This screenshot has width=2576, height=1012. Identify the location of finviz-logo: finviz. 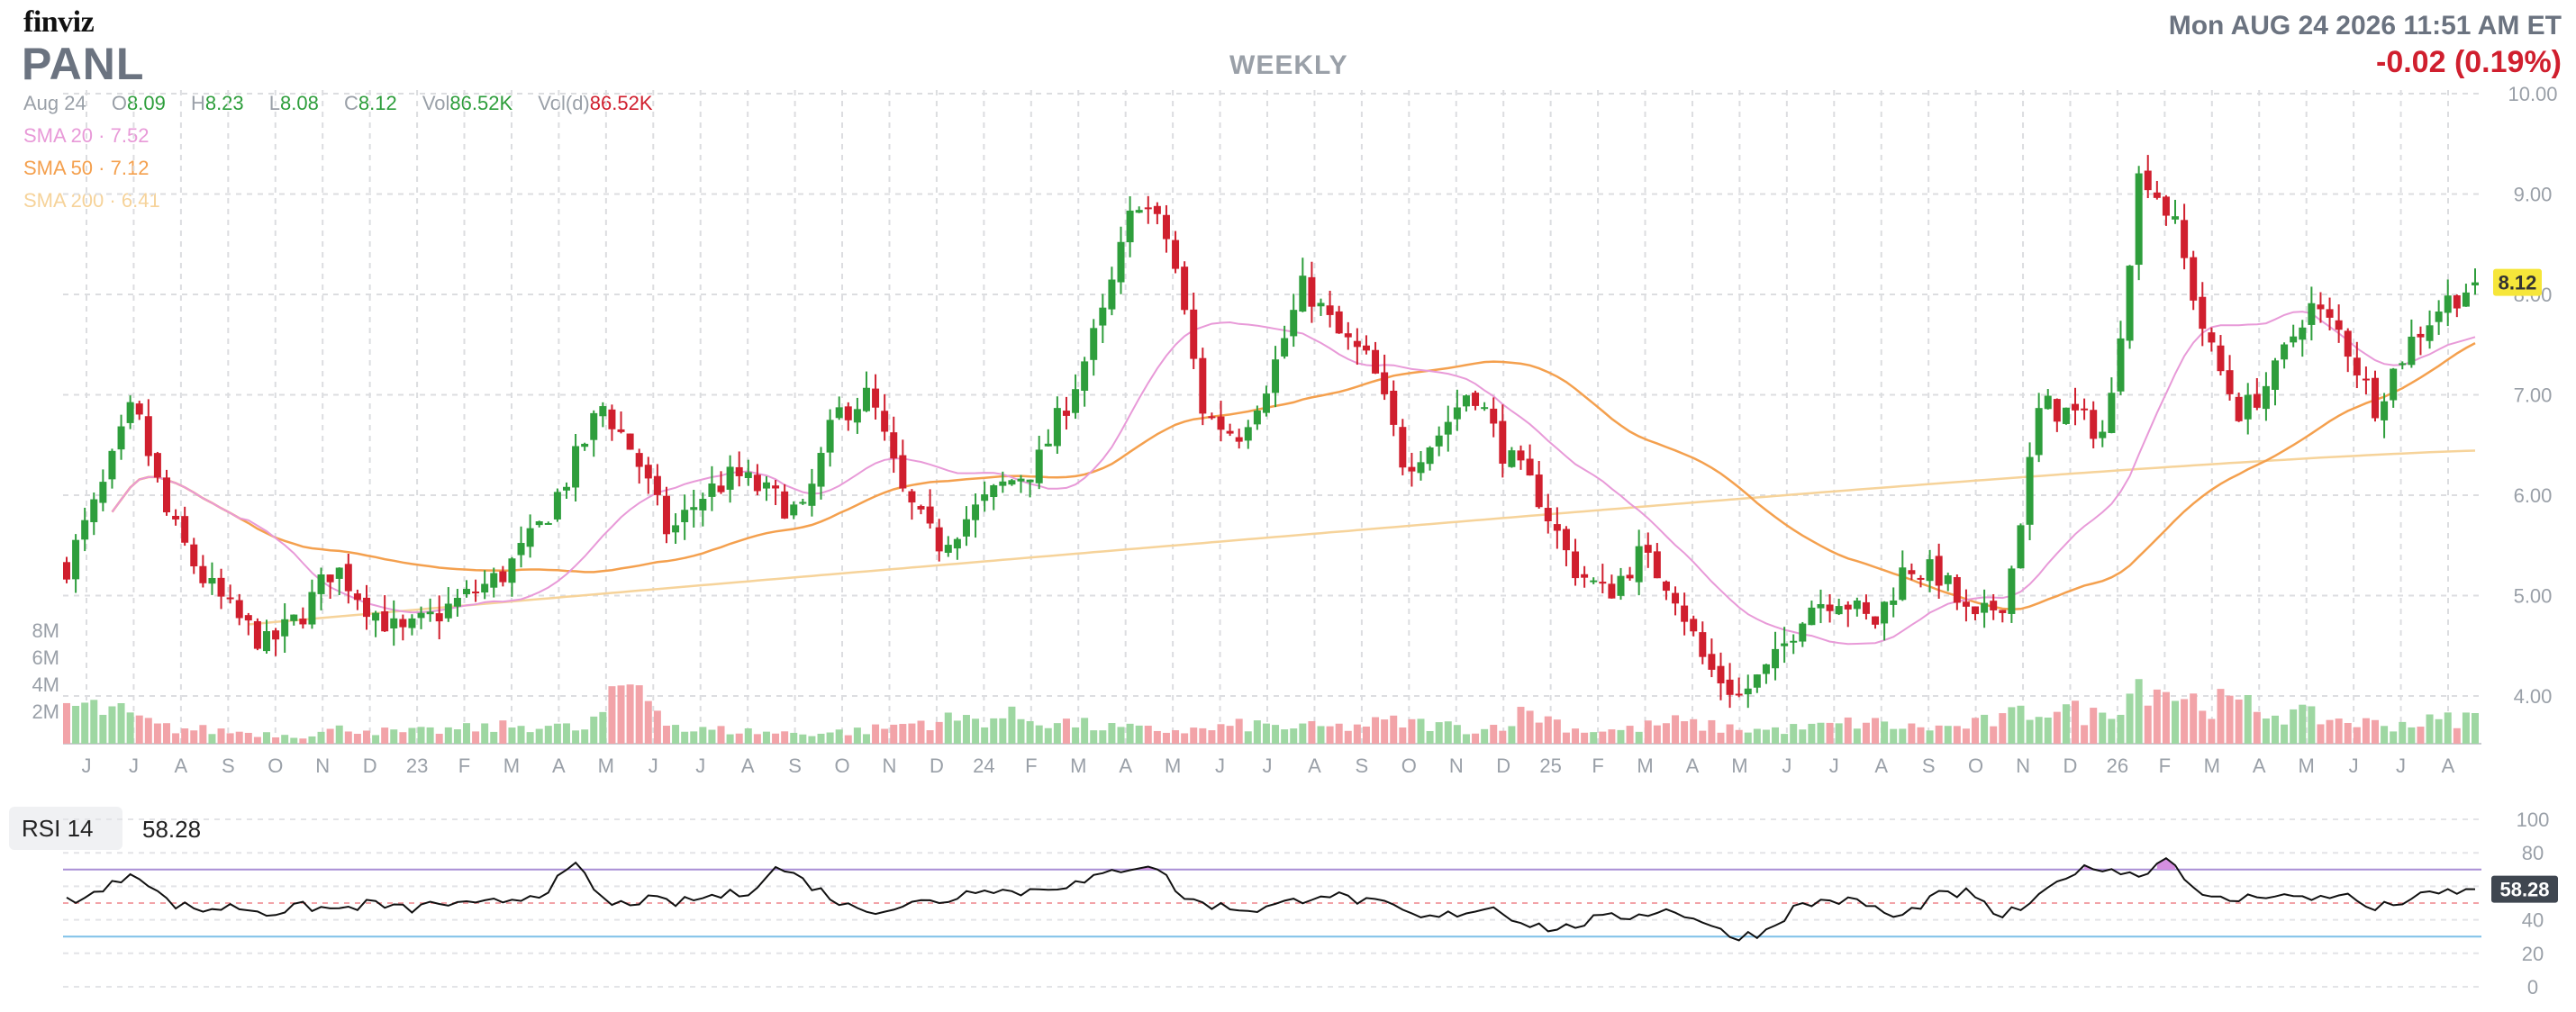
(59, 22).